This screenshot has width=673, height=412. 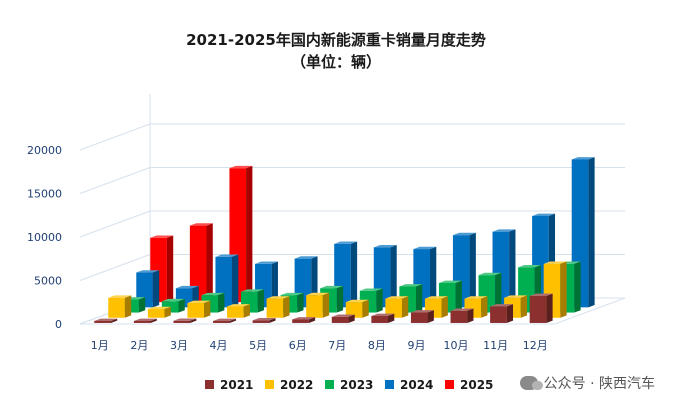 What do you see at coordinates (356, 385) in the screenshot?
I see `legend-label: 2023` at bounding box center [356, 385].